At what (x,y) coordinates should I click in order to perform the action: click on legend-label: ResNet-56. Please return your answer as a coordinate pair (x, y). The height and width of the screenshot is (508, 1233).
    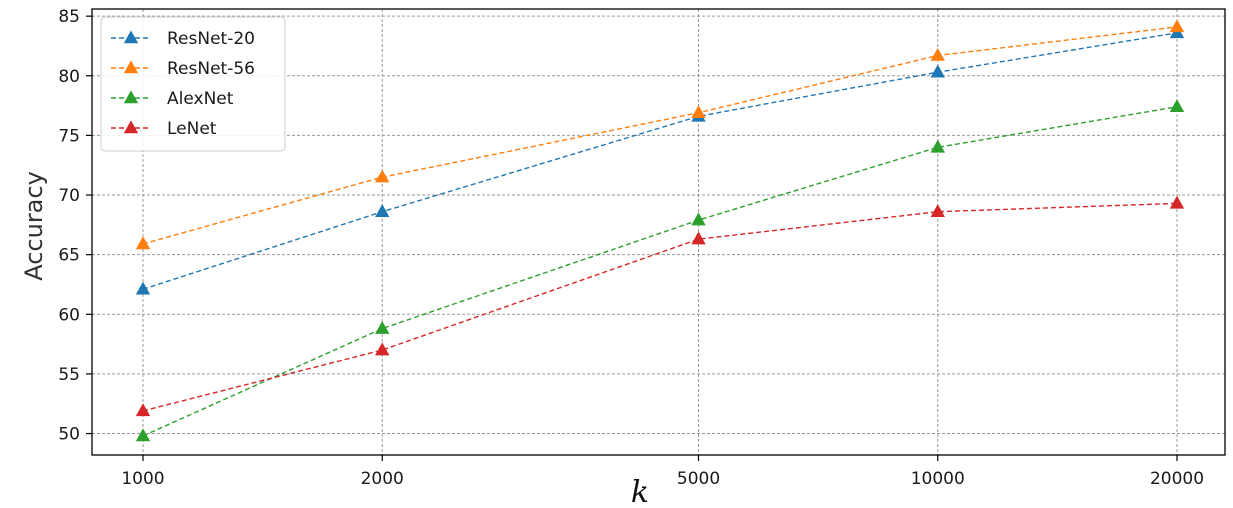
    Looking at the image, I should click on (211, 69).